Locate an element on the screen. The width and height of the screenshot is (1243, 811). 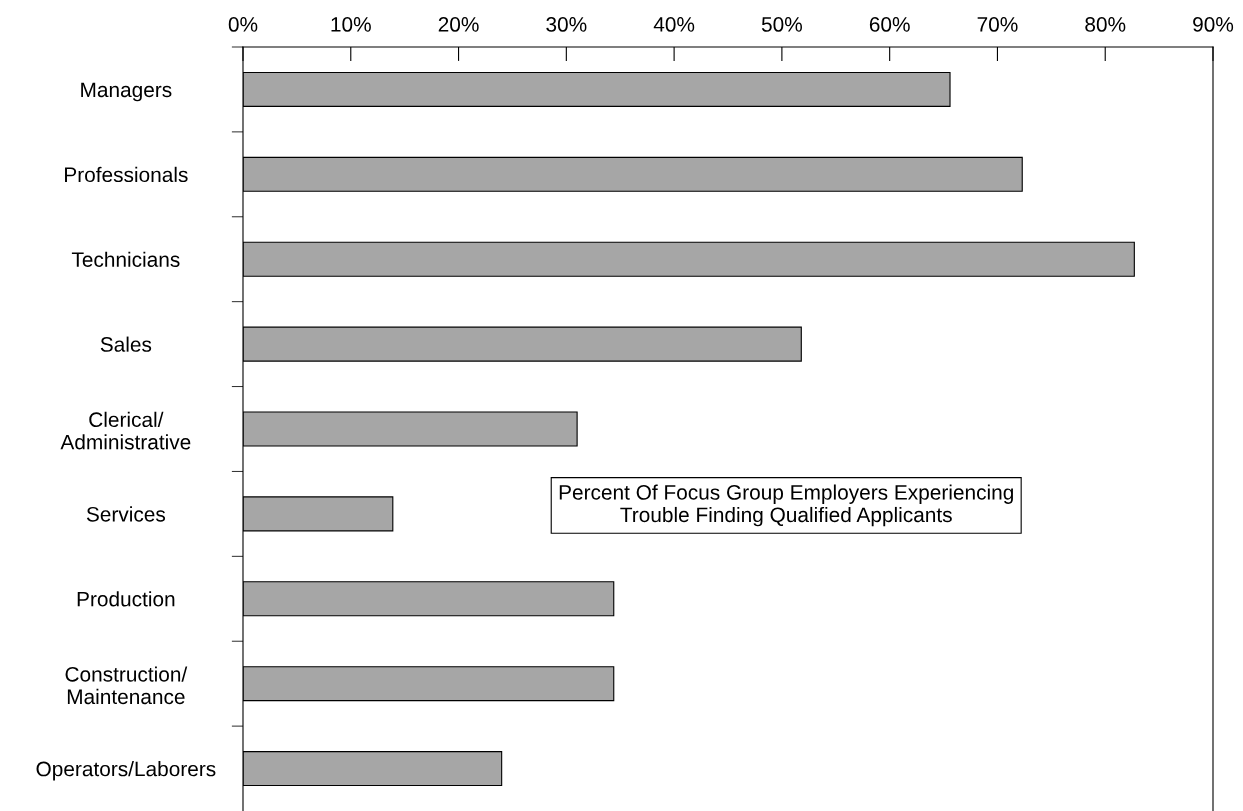
x-tick-label: 60% is located at coordinates (889, 24).